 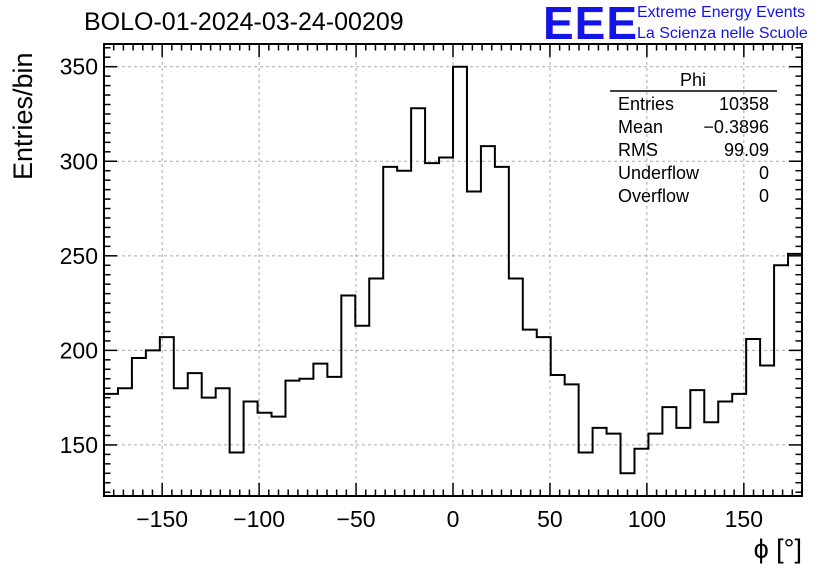 What do you see at coordinates (638, 150) in the screenshot?
I see `stats-label: RMS` at bounding box center [638, 150].